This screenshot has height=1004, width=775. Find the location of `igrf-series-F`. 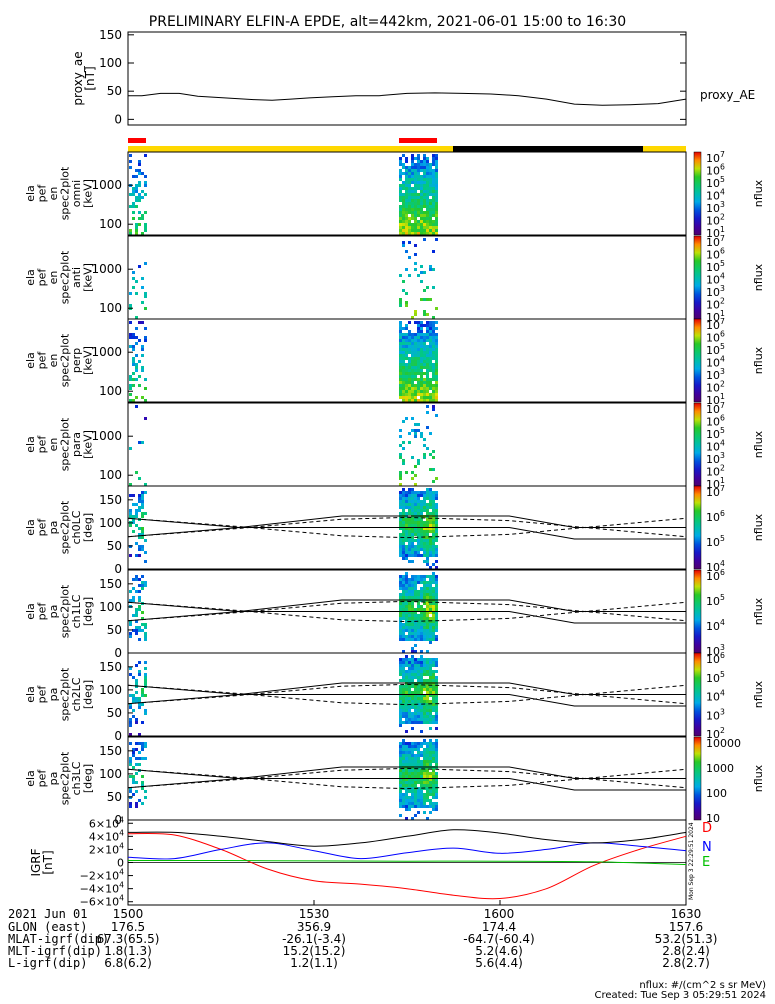

igrf-series-F is located at coordinates (407, 838).